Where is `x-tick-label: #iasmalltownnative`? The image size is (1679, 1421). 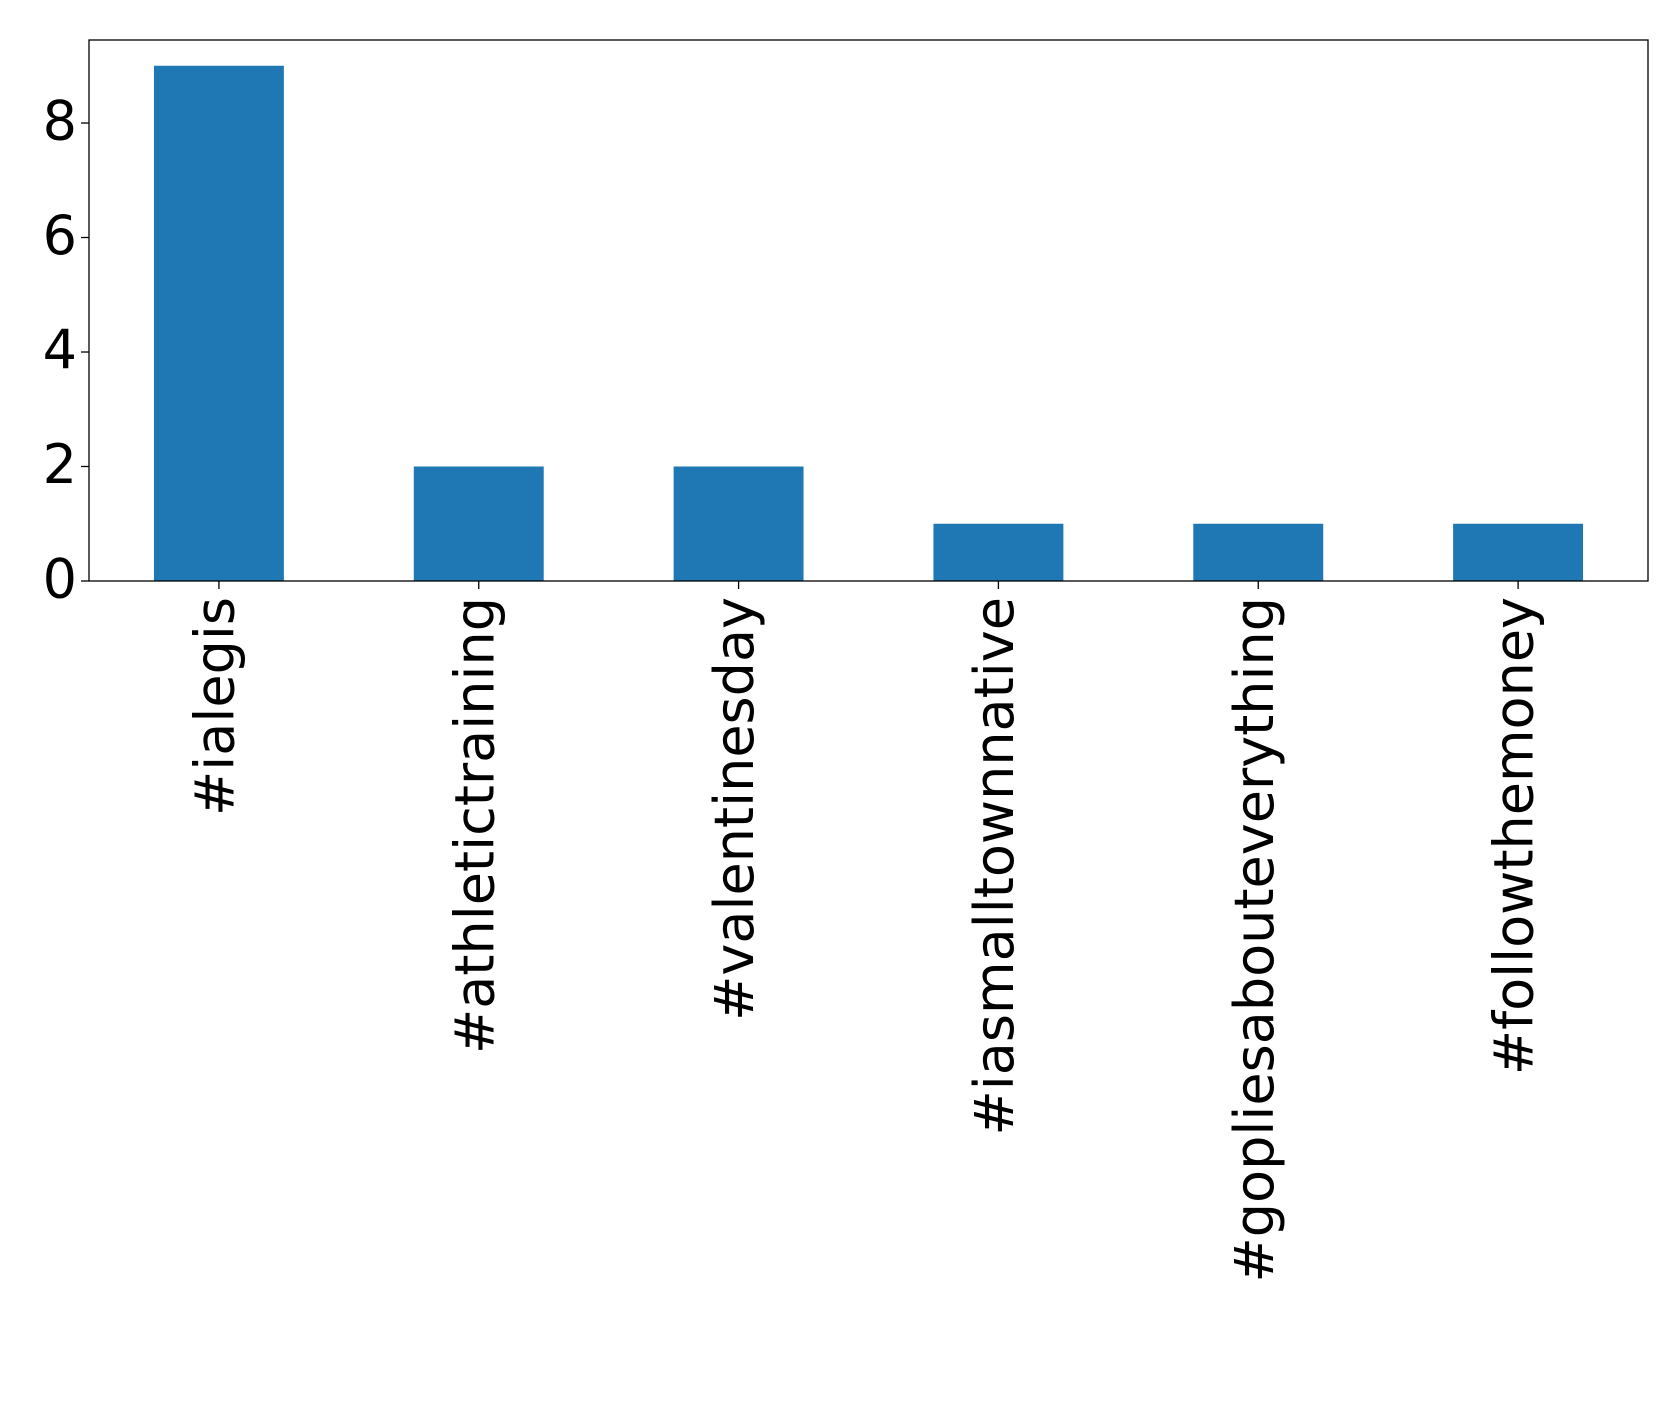 x-tick-label: #iasmalltownnative is located at coordinates (994, 866).